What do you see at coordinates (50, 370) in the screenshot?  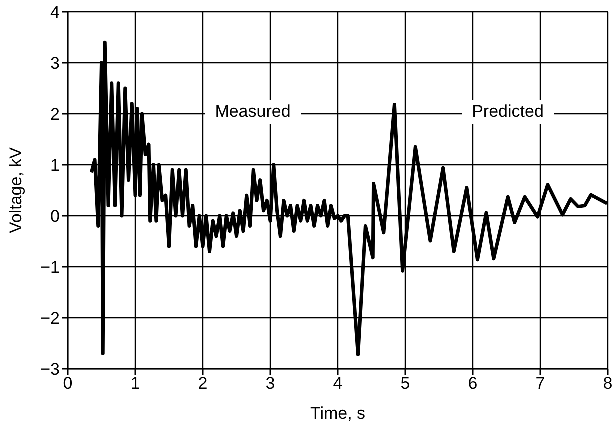 I see `y-tick-label: −3` at bounding box center [50, 370].